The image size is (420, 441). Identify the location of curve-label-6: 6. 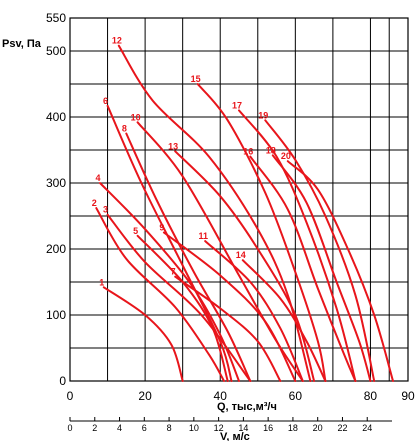
(105, 101).